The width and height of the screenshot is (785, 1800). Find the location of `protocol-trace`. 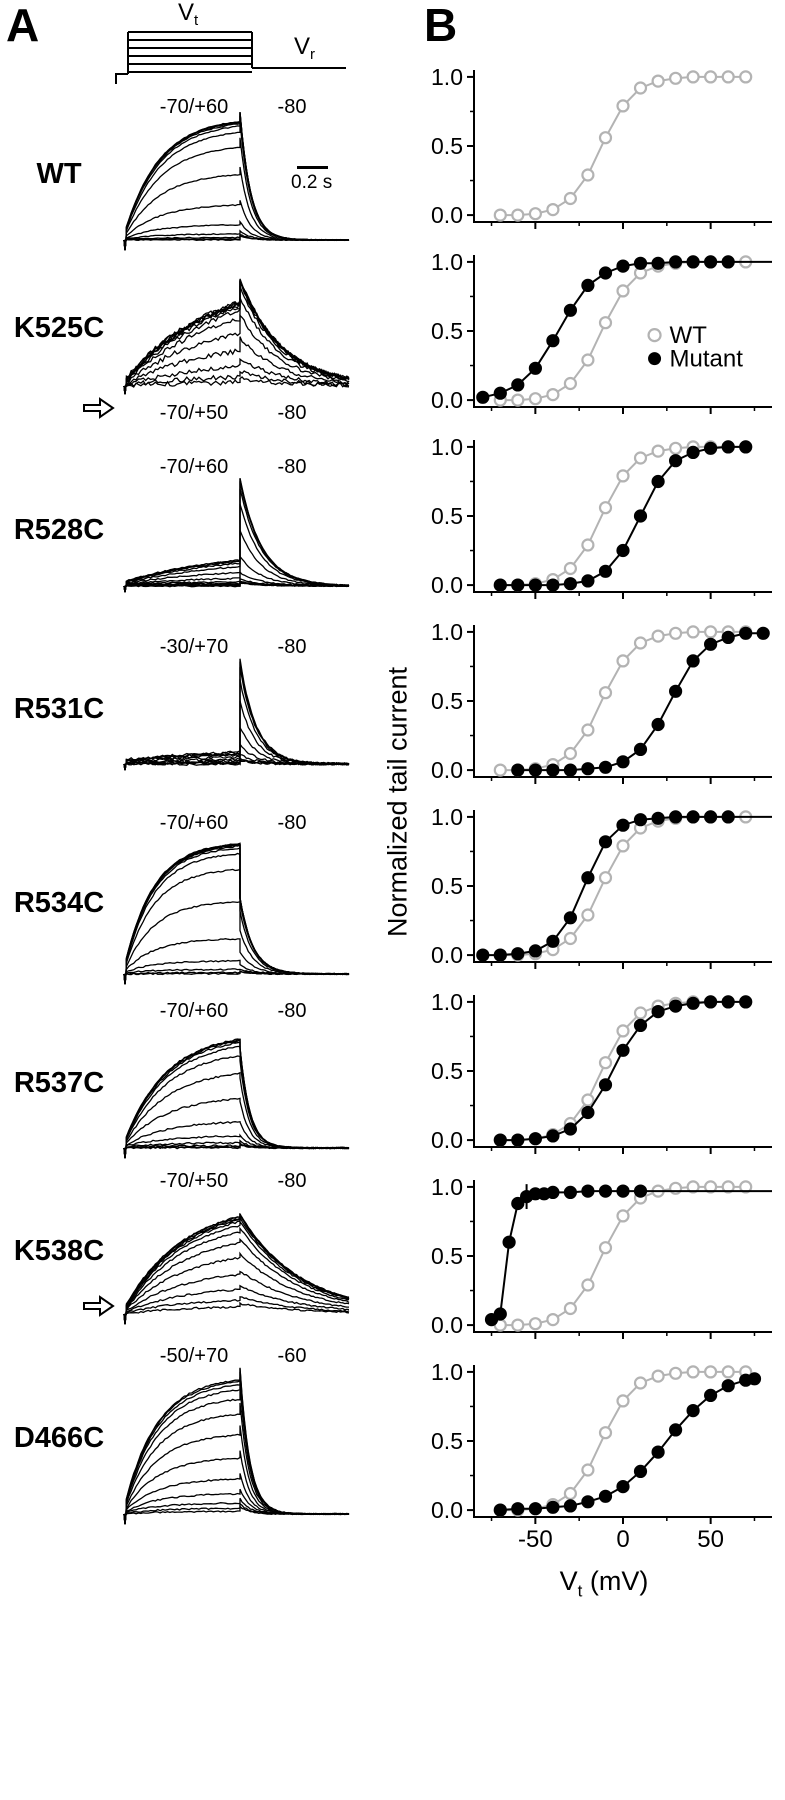

protocol-trace is located at coordinates (230, 57).